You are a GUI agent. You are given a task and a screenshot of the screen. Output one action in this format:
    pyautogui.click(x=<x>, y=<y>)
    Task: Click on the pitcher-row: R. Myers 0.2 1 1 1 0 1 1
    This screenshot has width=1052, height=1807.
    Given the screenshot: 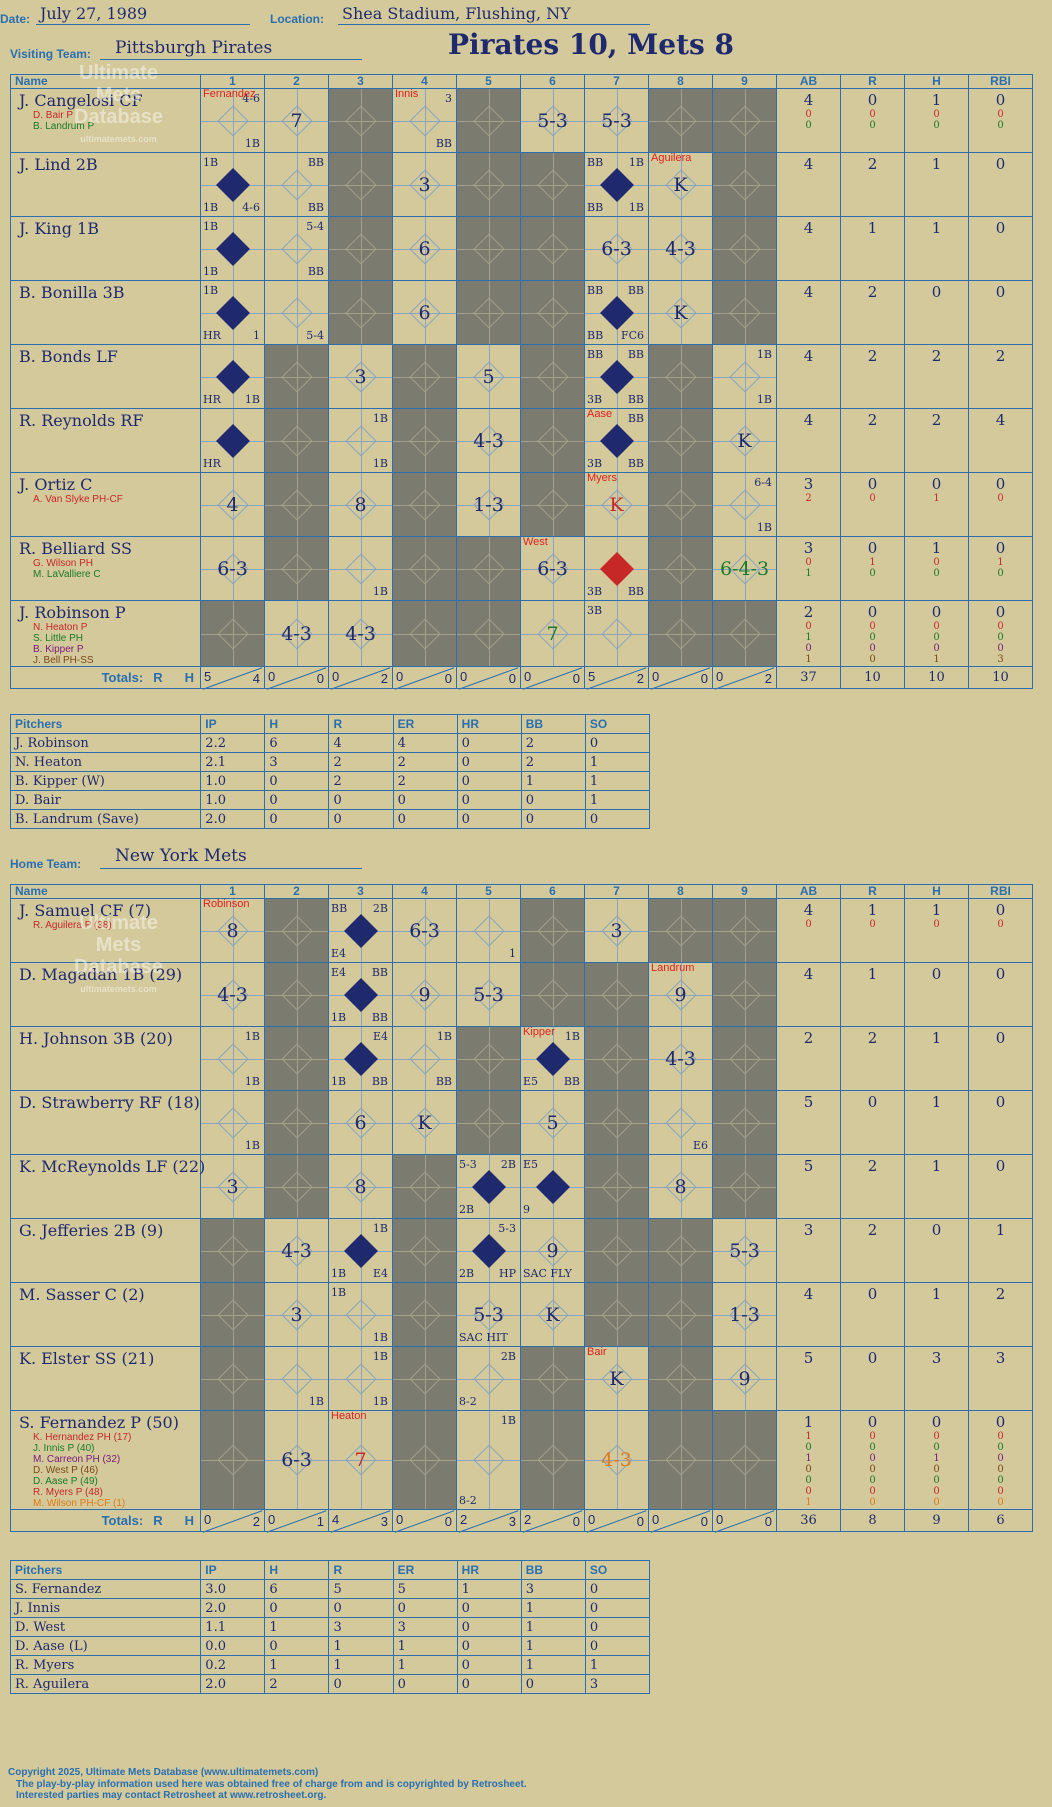 What is the action you would take?
    pyautogui.click(x=330, y=1665)
    